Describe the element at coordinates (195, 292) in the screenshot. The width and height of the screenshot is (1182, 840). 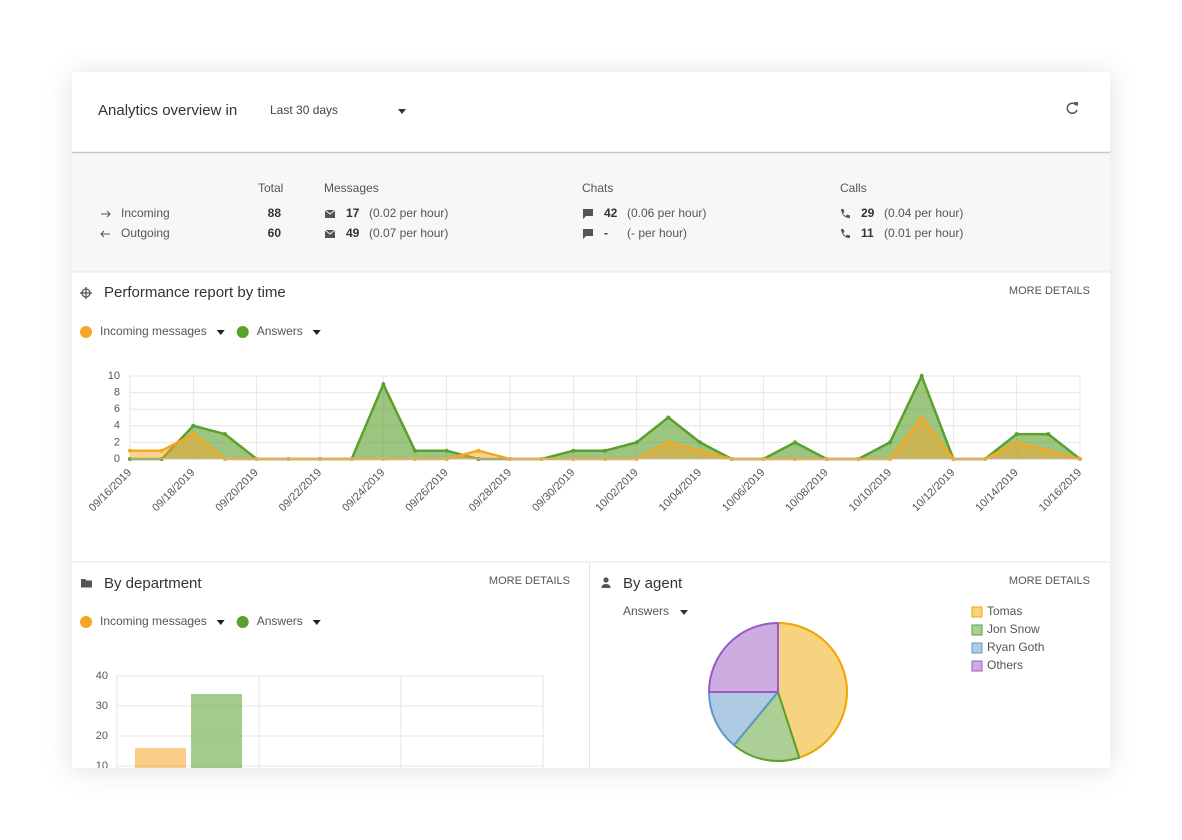
I see `section-title: Performance report by time` at that location.